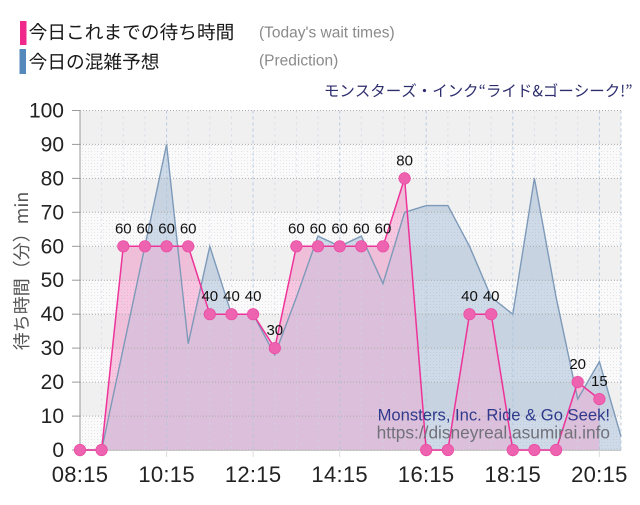  I want to click on svg-text: 10, so click(52, 416).